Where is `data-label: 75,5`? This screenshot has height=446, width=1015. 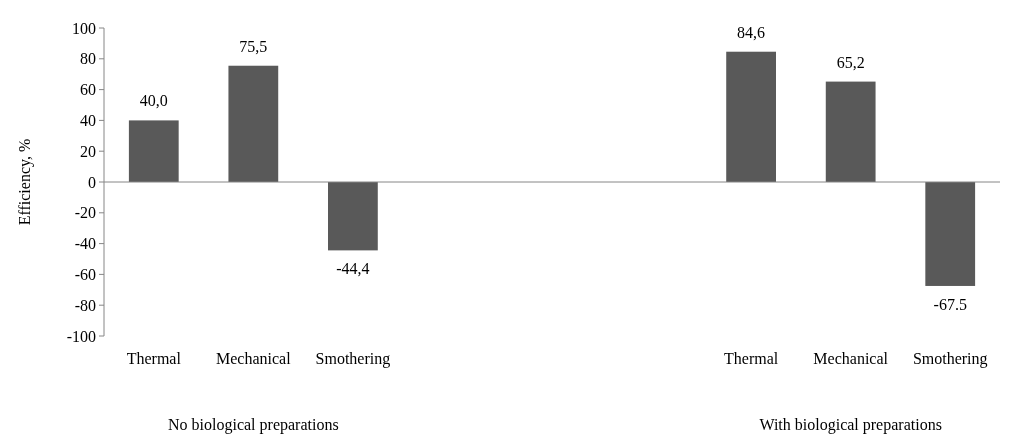
data-label: 75,5 is located at coordinates (253, 46).